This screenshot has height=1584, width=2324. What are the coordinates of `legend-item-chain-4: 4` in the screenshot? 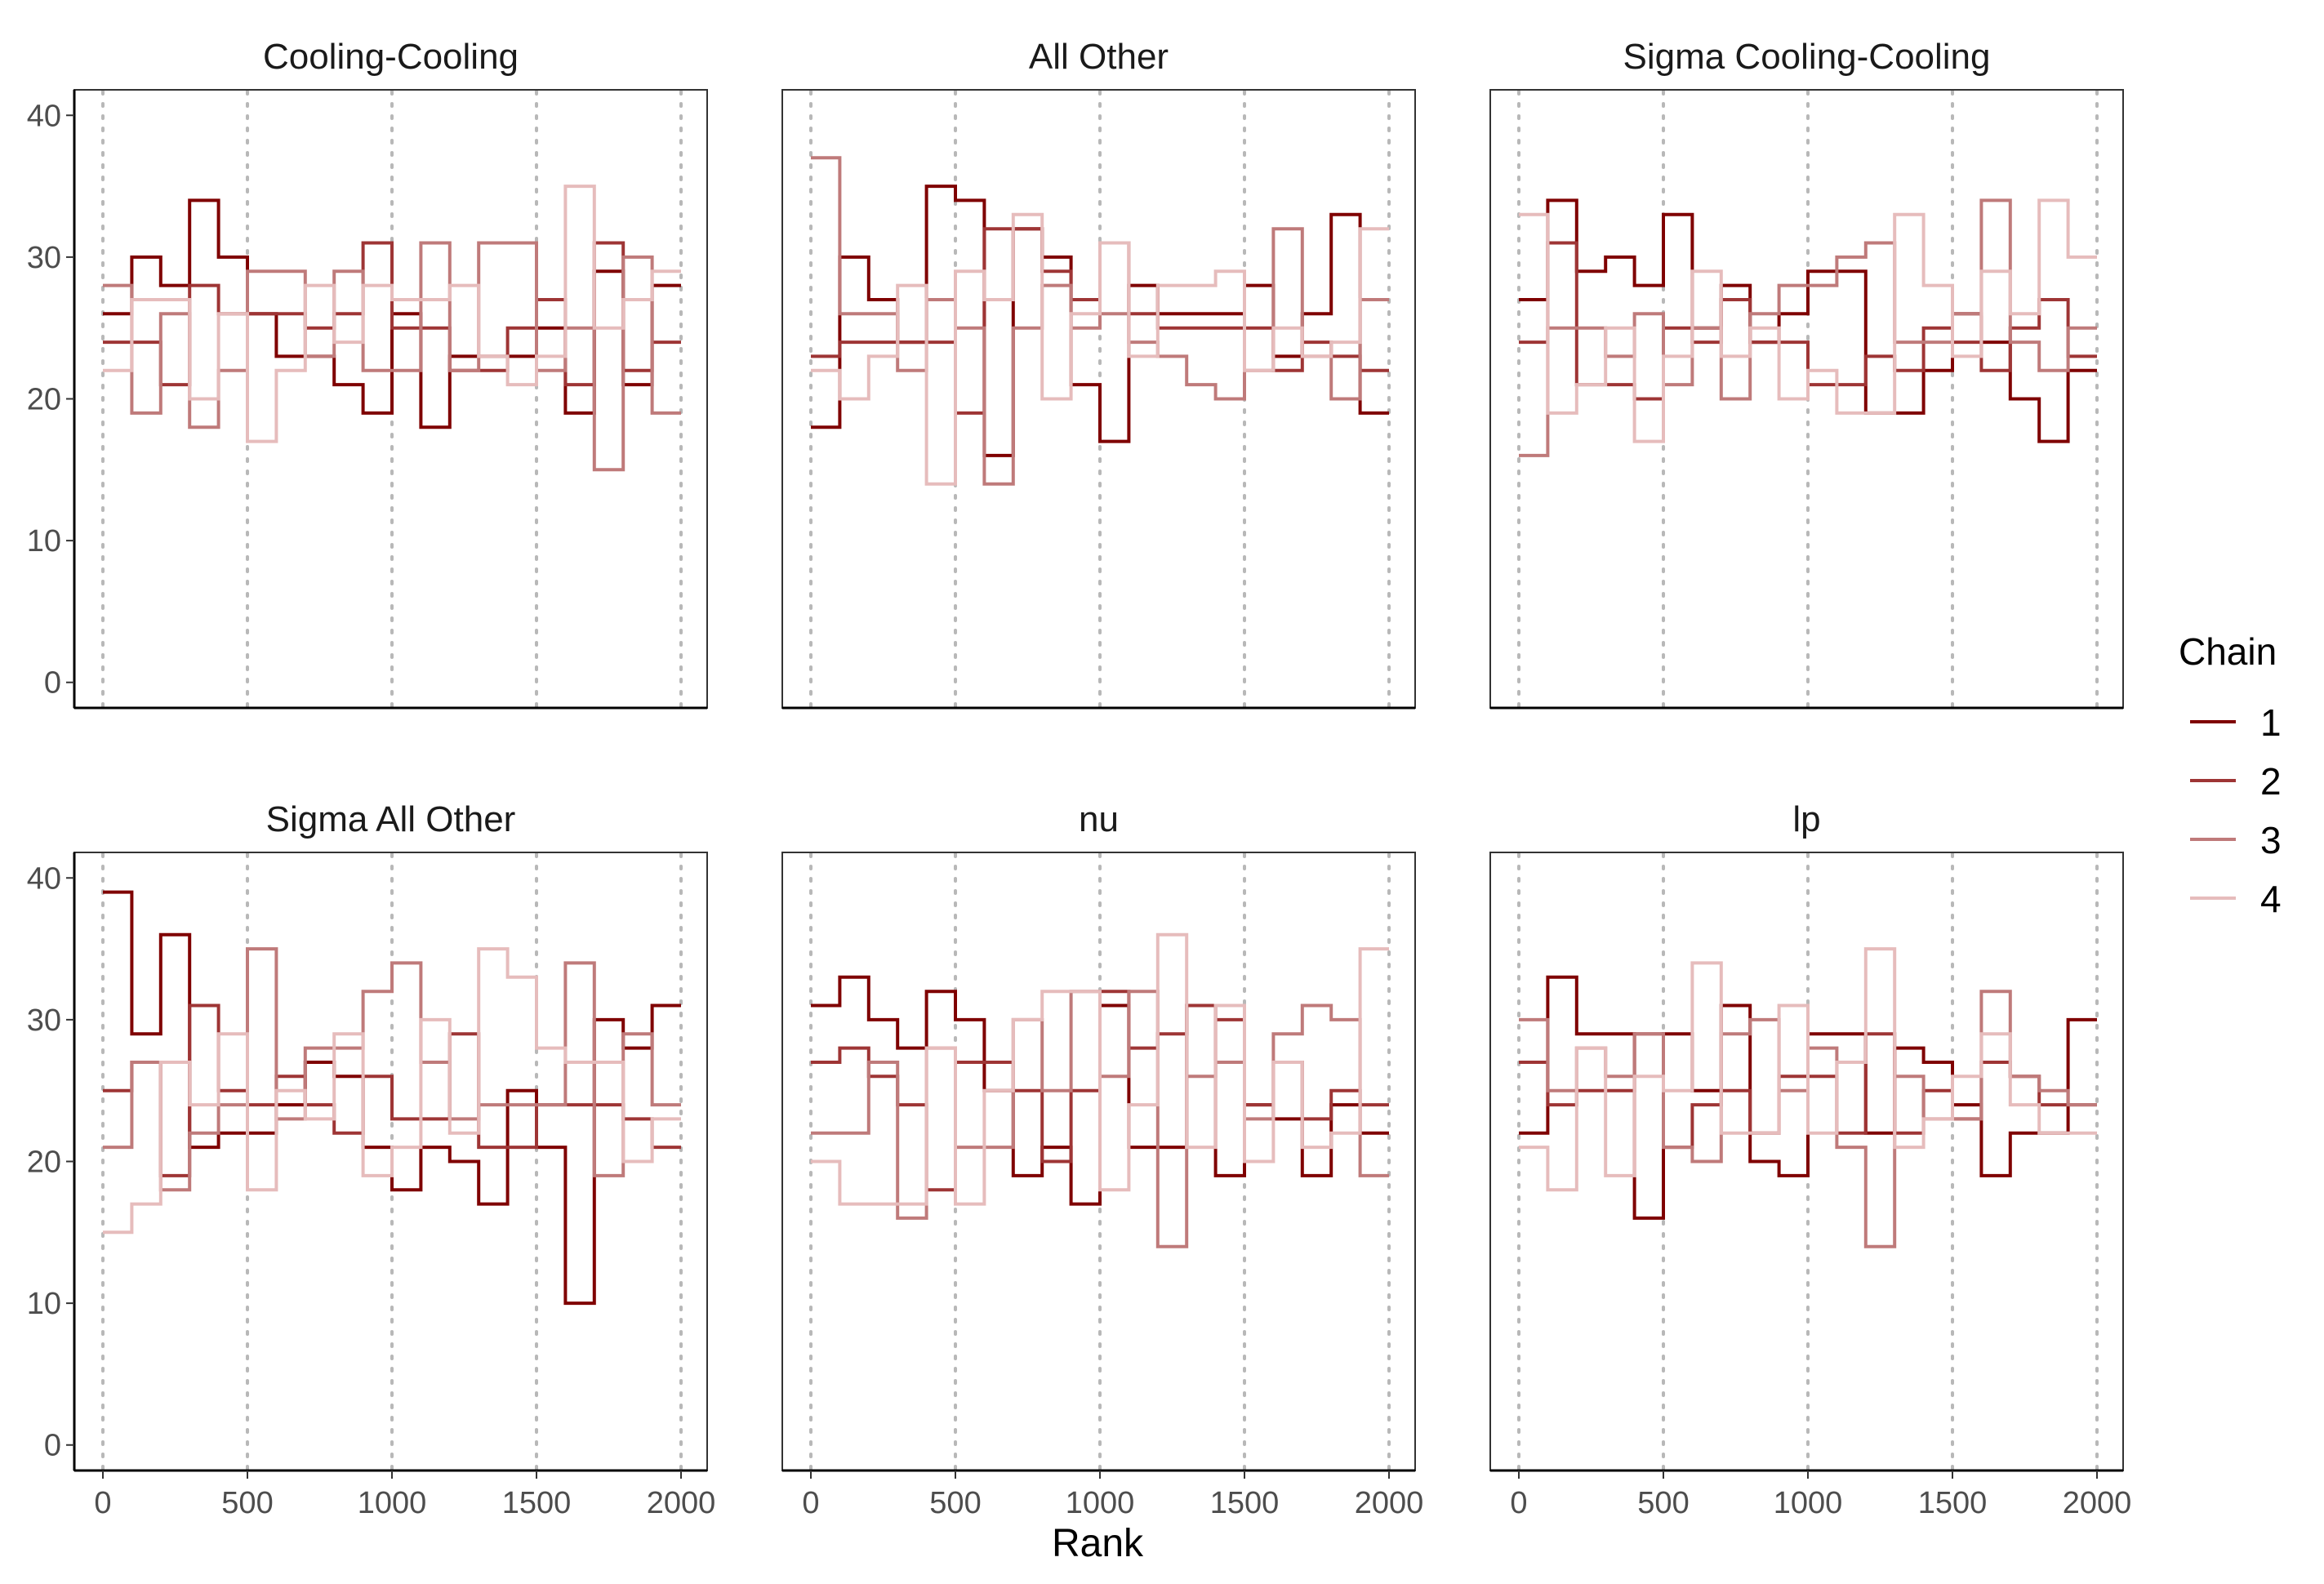 It's located at (2236, 899).